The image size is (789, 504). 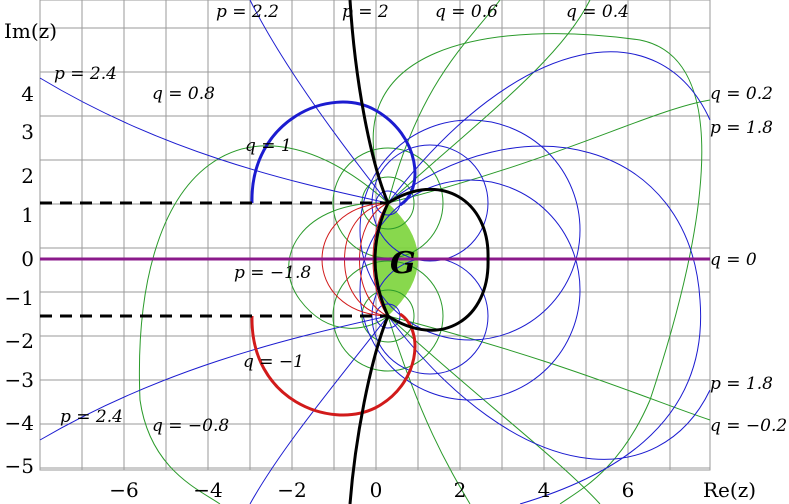 What do you see at coordinates (19, 423) in the screenshot?
I see `y-tick: −4` at bounding box center [19, 423].